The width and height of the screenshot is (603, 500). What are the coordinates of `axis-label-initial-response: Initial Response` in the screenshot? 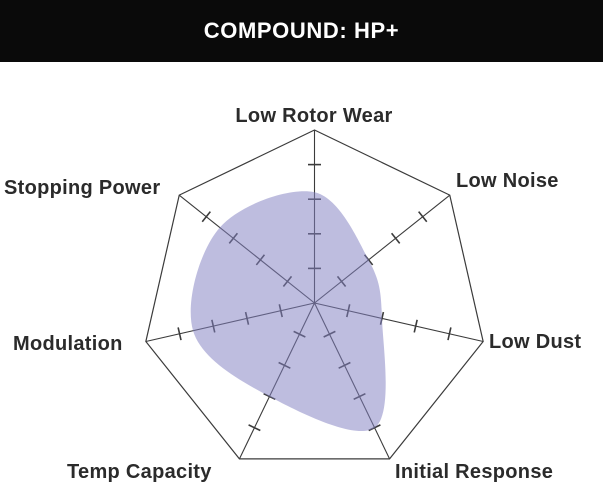 It's located at (474, 472).